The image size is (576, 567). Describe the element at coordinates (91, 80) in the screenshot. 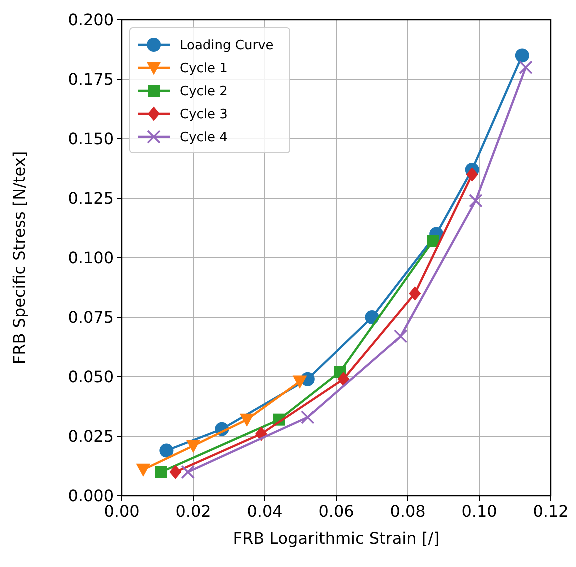

I see `y-tick-label: 0.175` at that location.